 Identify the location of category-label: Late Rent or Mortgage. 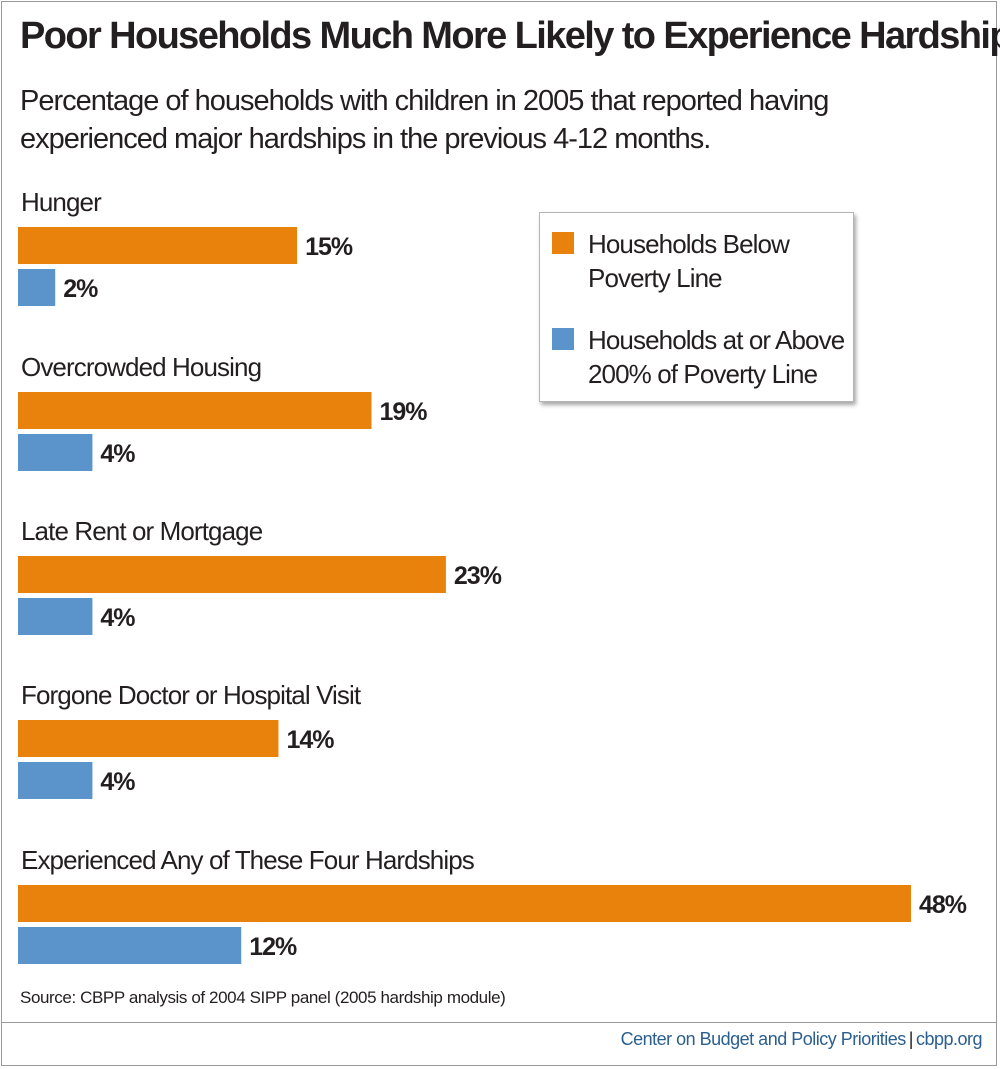
(142, 531).